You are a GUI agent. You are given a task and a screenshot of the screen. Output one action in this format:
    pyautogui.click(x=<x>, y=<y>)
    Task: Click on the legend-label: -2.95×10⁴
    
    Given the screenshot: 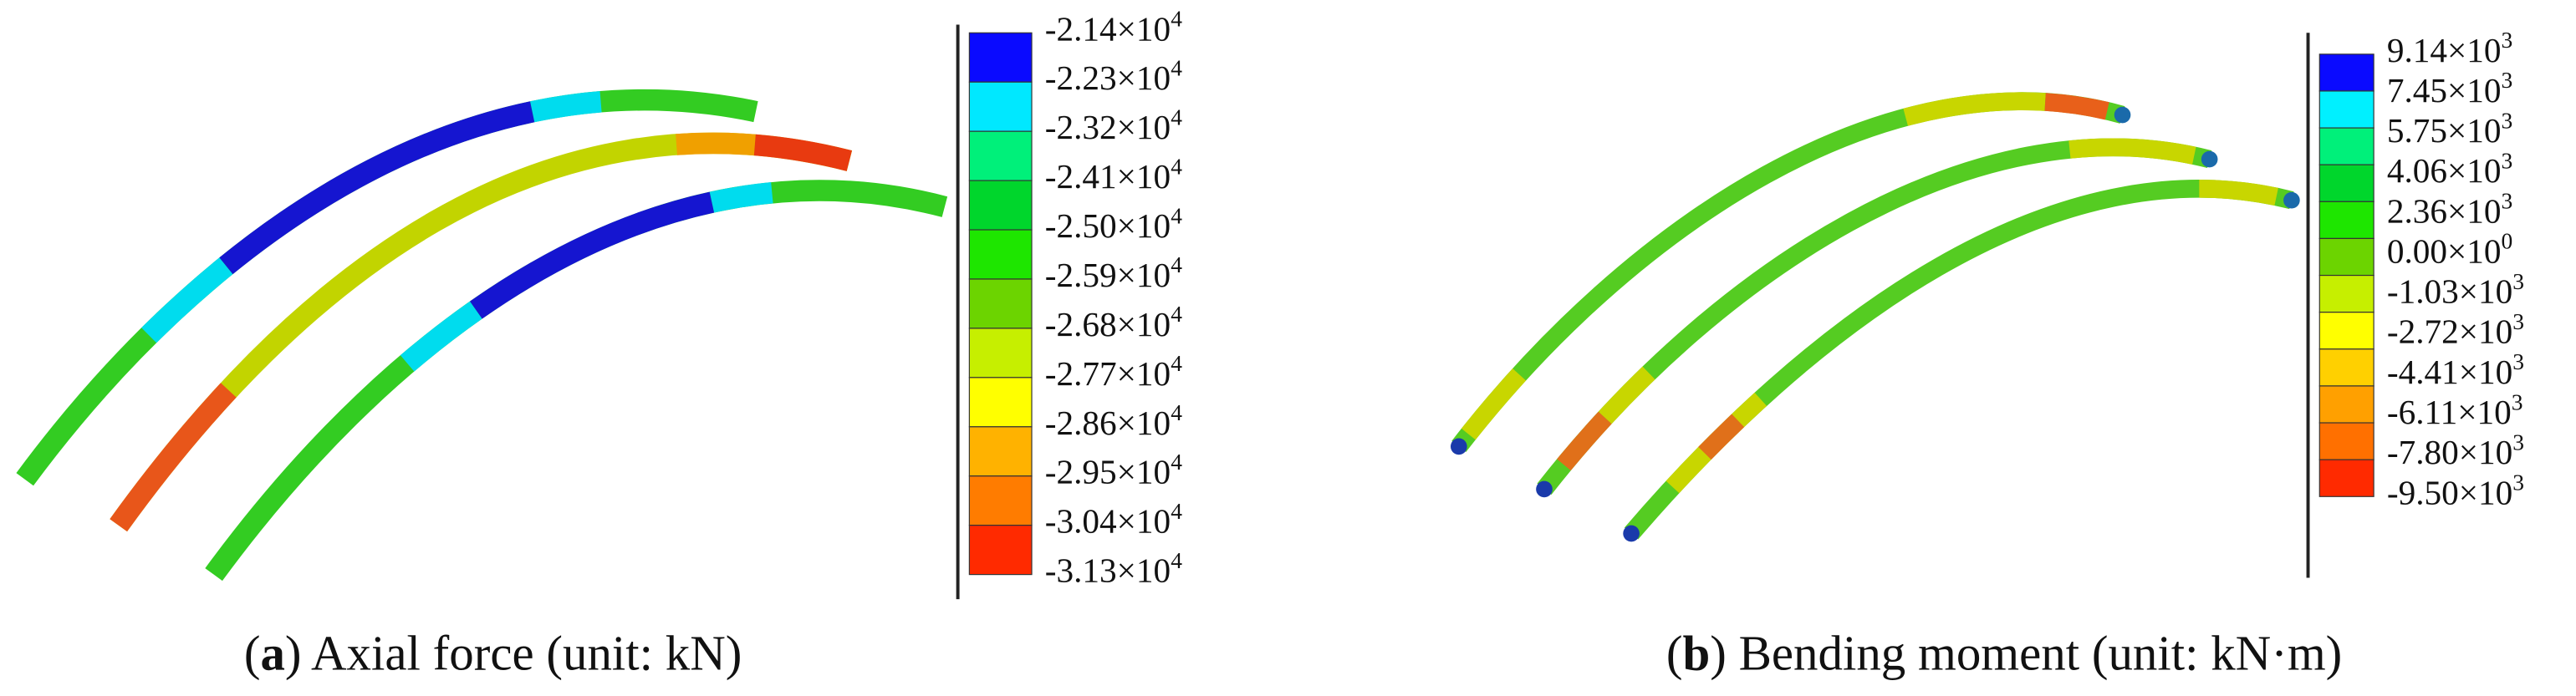 What is the action you would take?
    pyautogui.click(x=1113, y=470)
    